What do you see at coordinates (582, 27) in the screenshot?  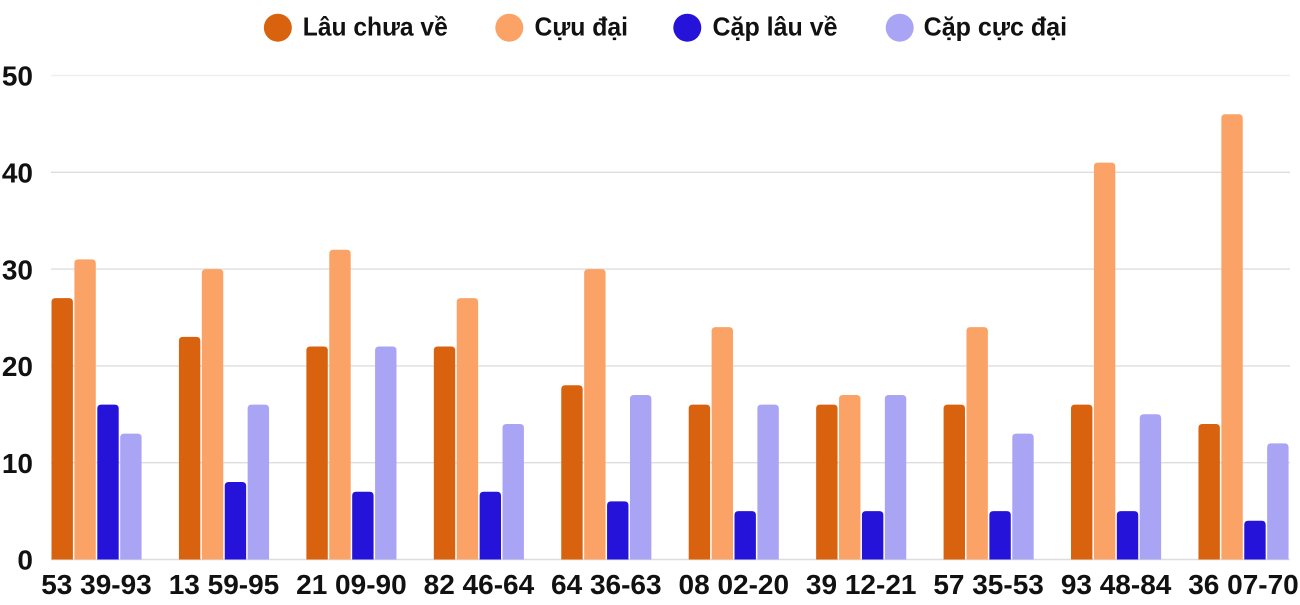 I see `svg-text: Cựu đại` at bounding box center [582, 27].